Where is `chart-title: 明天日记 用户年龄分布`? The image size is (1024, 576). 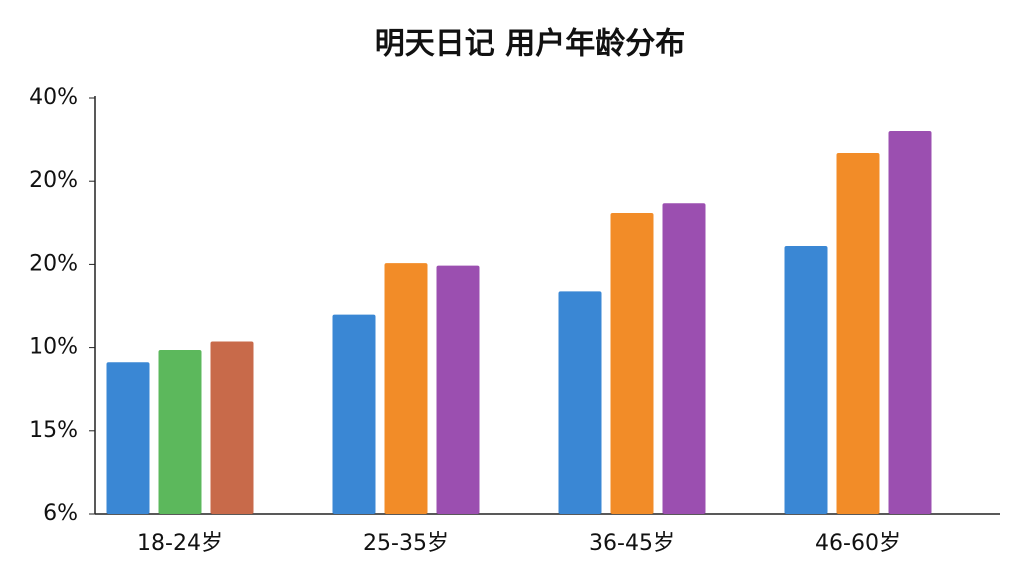
chart-title: 明天日记 用户年龄分布 is located at coordinates (530, 44).